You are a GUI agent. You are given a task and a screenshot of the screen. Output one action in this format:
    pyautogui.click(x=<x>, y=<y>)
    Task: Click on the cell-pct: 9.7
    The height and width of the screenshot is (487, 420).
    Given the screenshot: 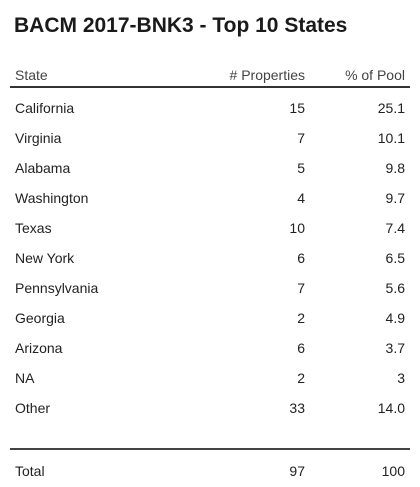 What is the action you would take?
    pyautogui.click(x=395, y=198)
    